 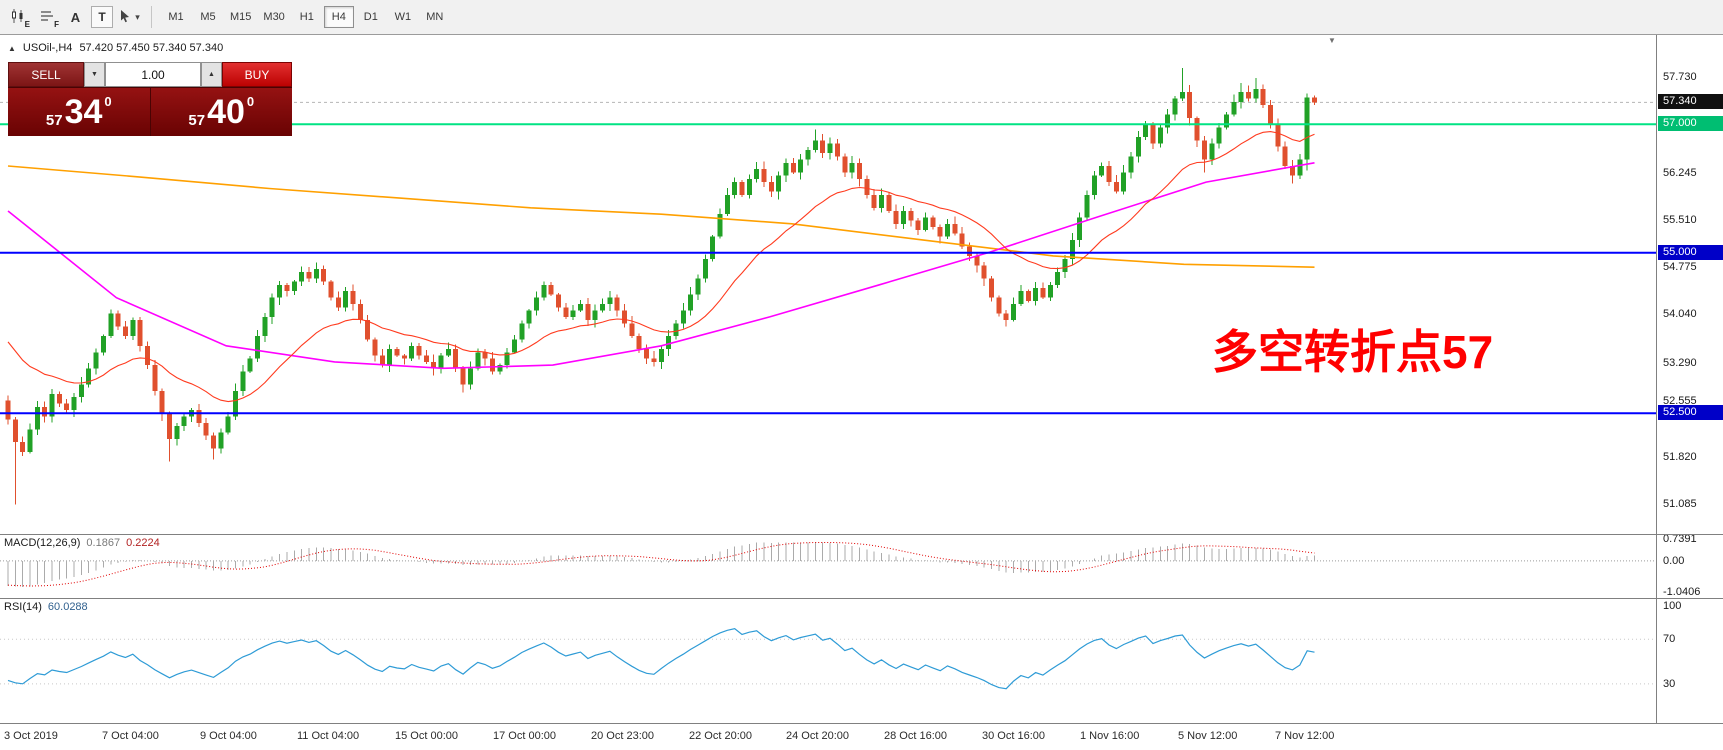 What do you see at coordinates (47, 48) in the screenshot?
I see `symbol-period-label: USOil-,H4` at bounding box center [47, 48].